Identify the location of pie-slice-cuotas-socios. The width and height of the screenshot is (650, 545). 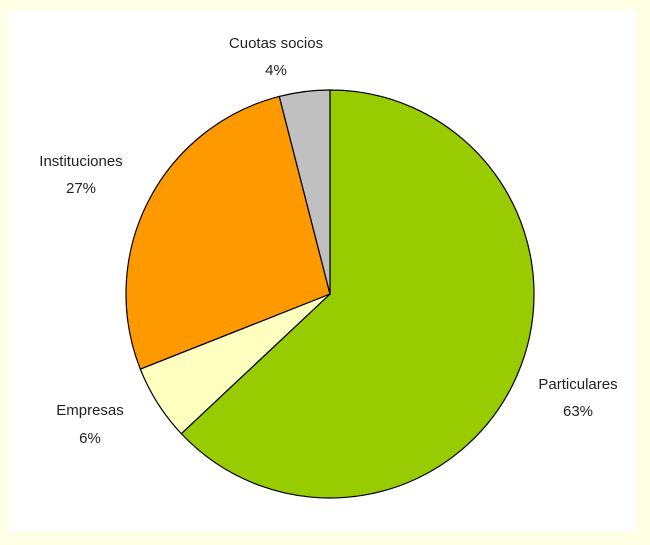
(304, 192).